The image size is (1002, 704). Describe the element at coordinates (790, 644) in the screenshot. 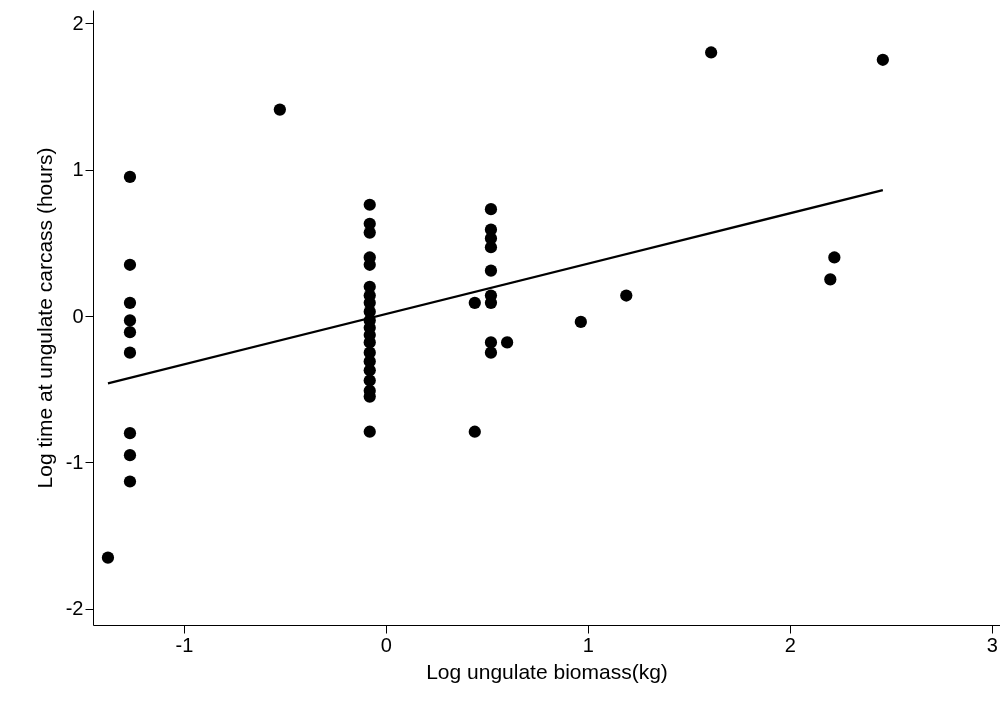

I see `x-tick-label: 2` at that location.